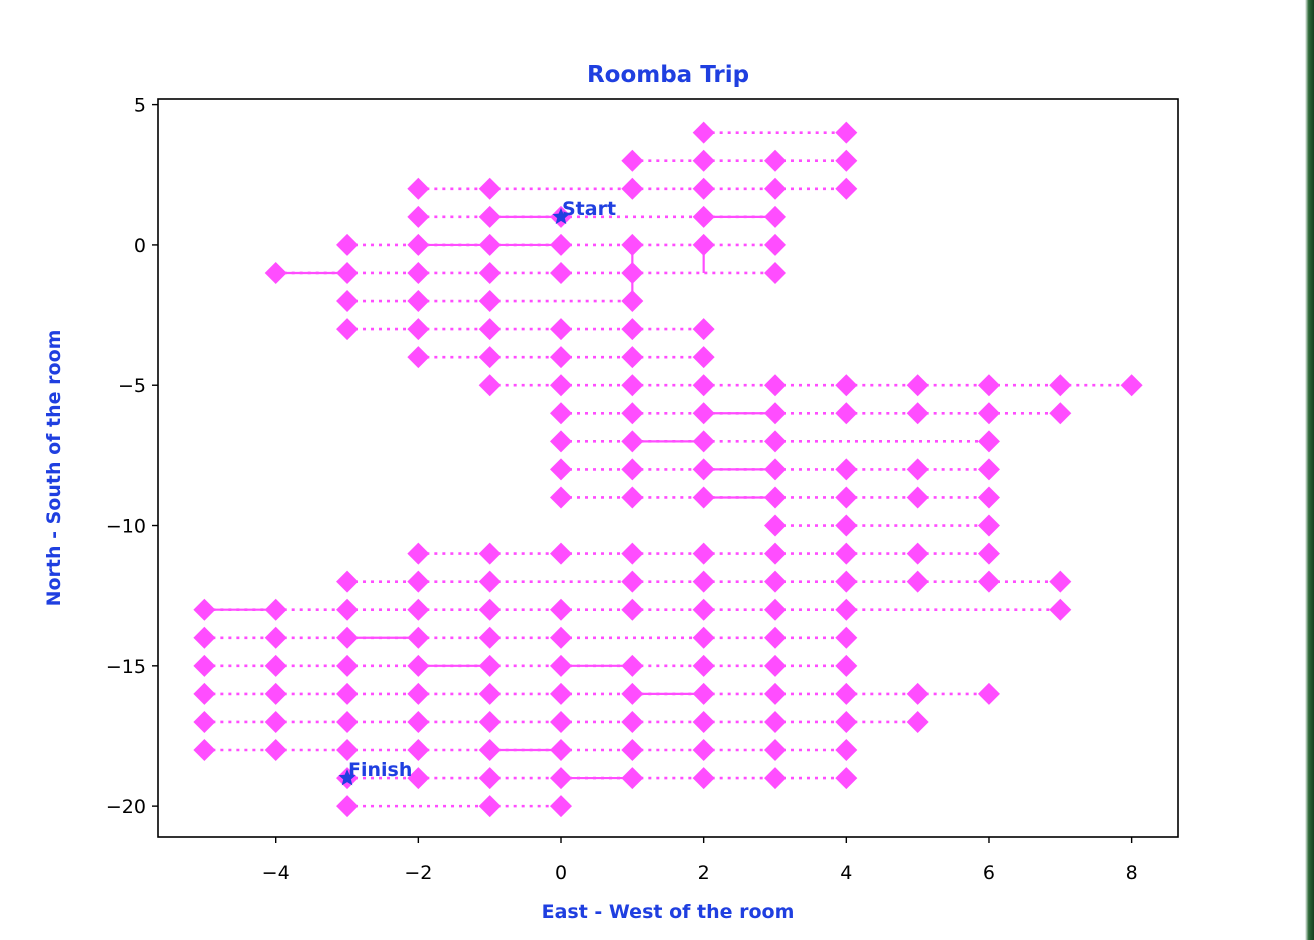 The image size is (1314, 940). What do you see at coordinates (589, 209) in the screenshot?
I see `start-annotation: Start` at bounding box center [589, 209].